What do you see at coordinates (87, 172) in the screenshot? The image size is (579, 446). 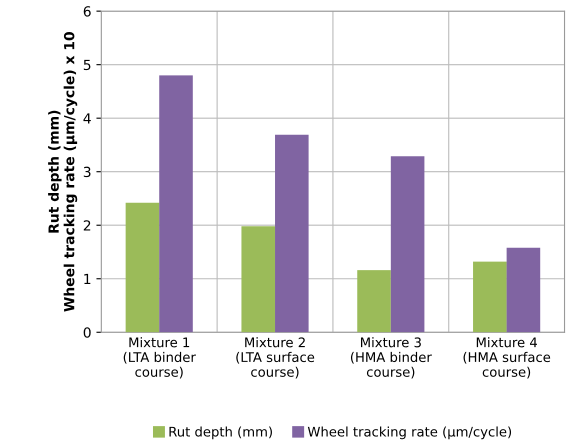 I see `y-tick-label: 3` at bounding box center [87, 172].